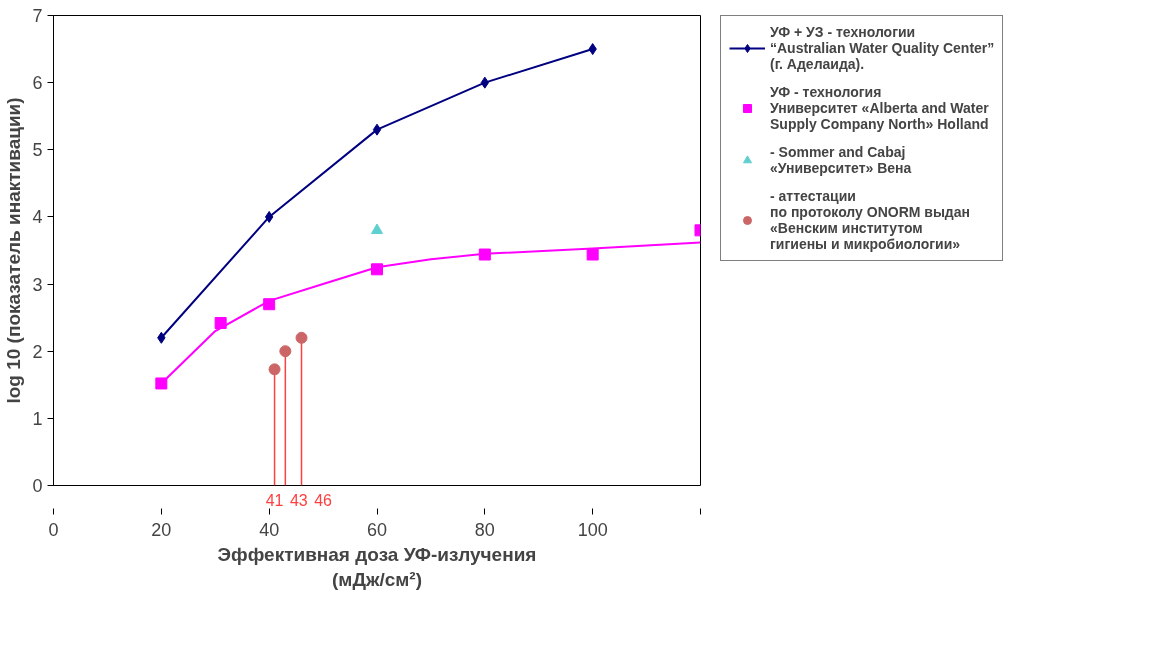 The height and width of the screenshot is (648, 1169). Describe the element at coordinates (161, 529) in the screenshot. I see `x-tick-label: 20` at that location.